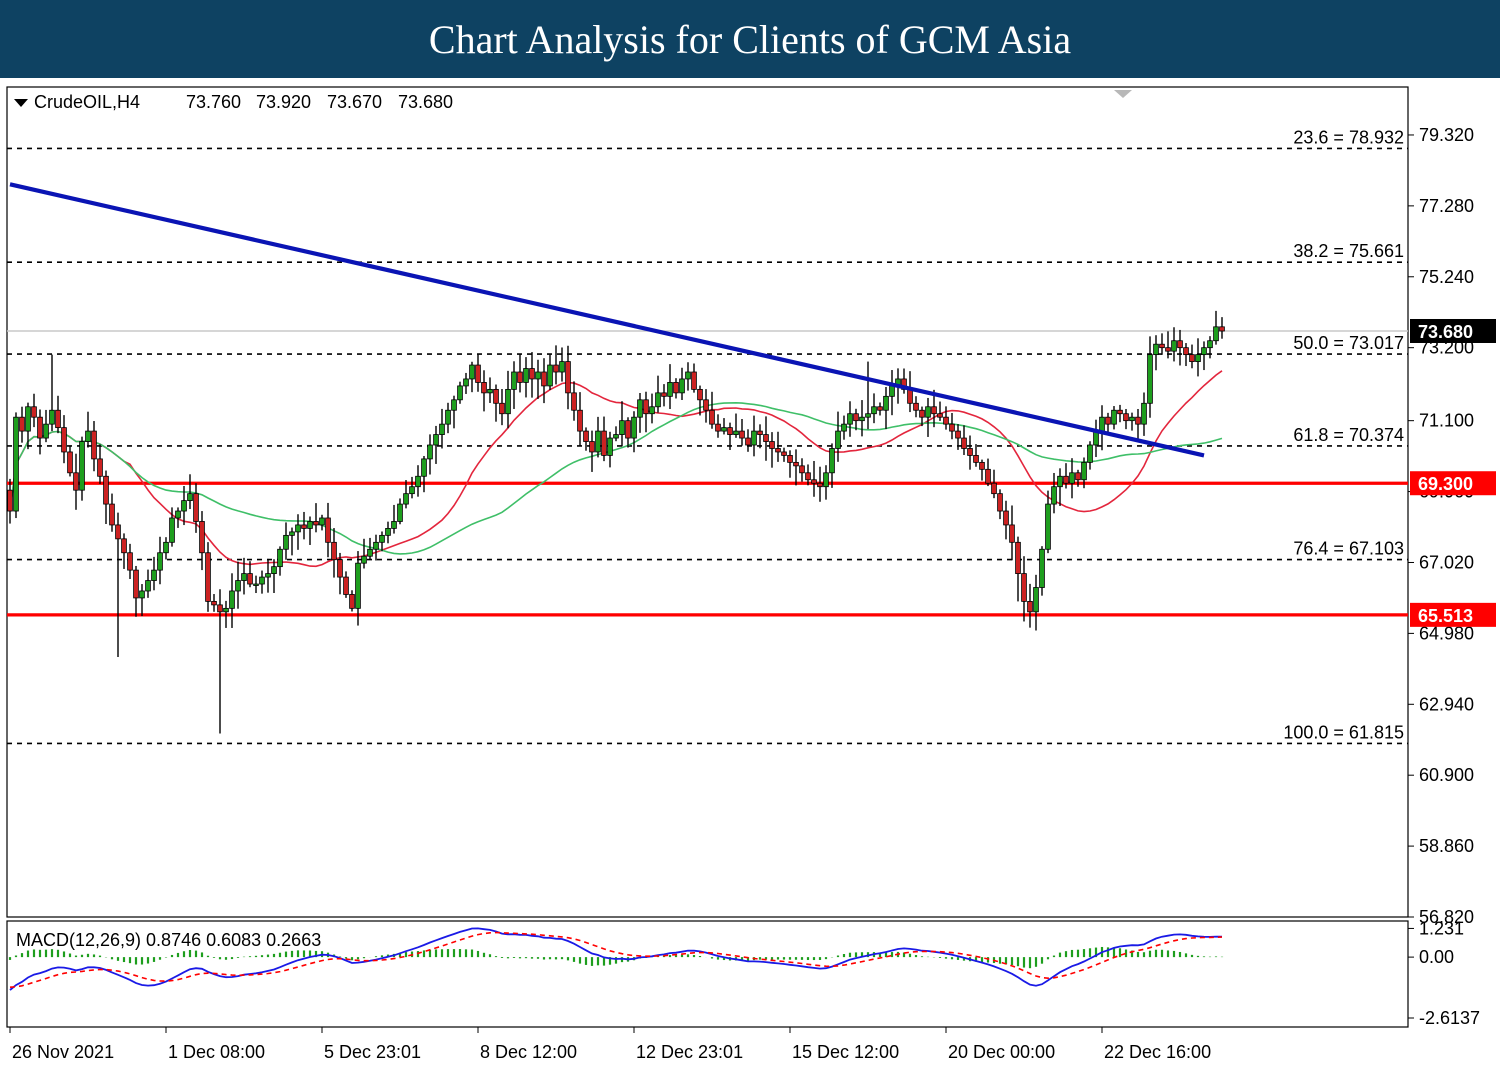 The width and height of the screenshot is (1500, 1071). What do you see at coordinates (1449, 1018) in the screenshot?
I see `macd-y-tick-label: -2.6137` at bounding box center [1449, 1018].